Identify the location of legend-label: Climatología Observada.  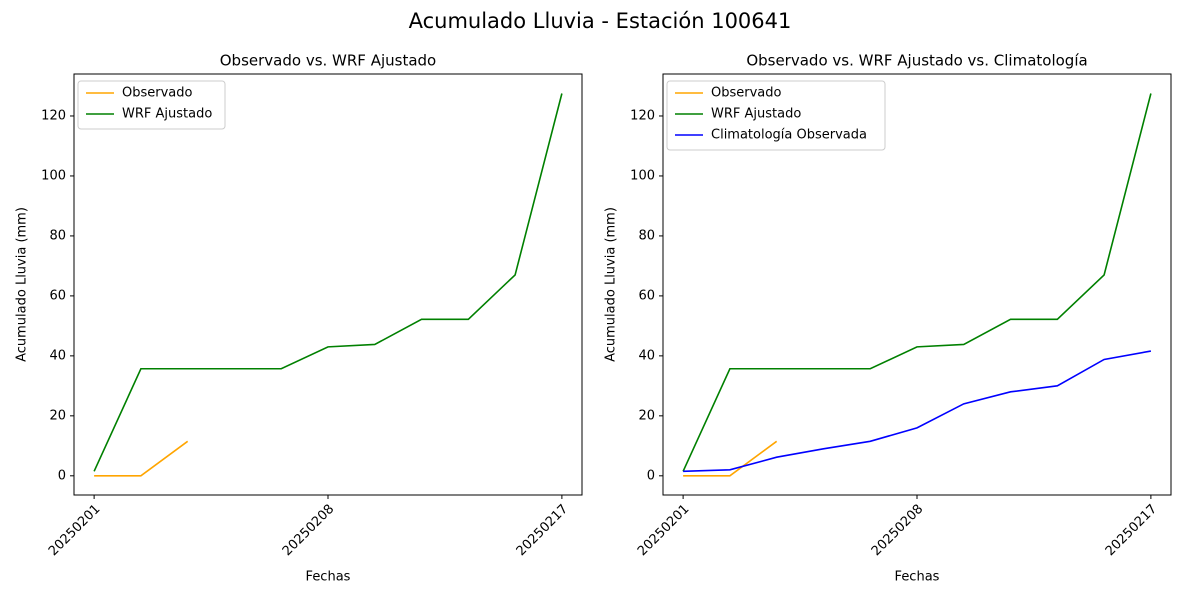
(789, 135).